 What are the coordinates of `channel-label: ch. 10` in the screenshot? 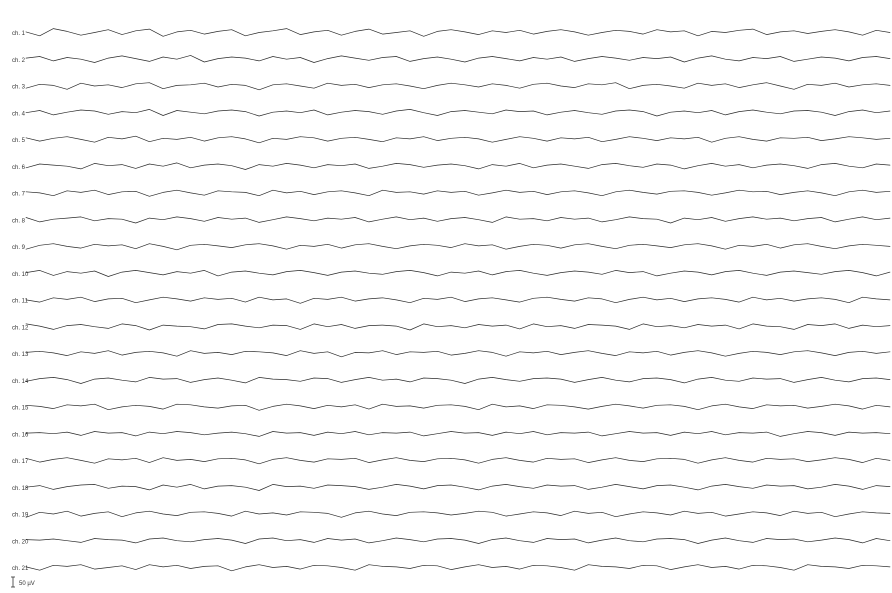 It's located at (20, 275).